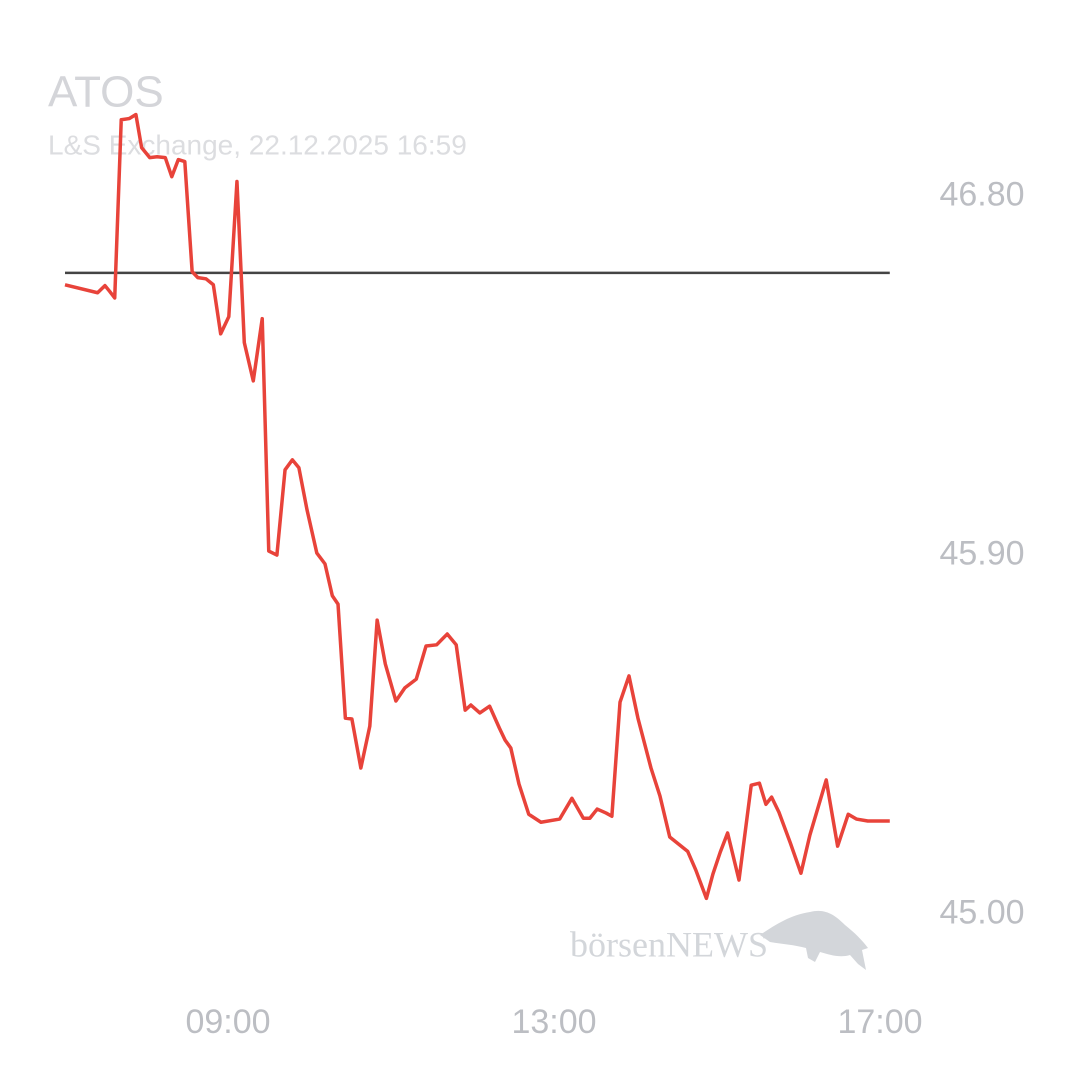  I want to click on y-tick-label: 46.80, so click(981, 195).